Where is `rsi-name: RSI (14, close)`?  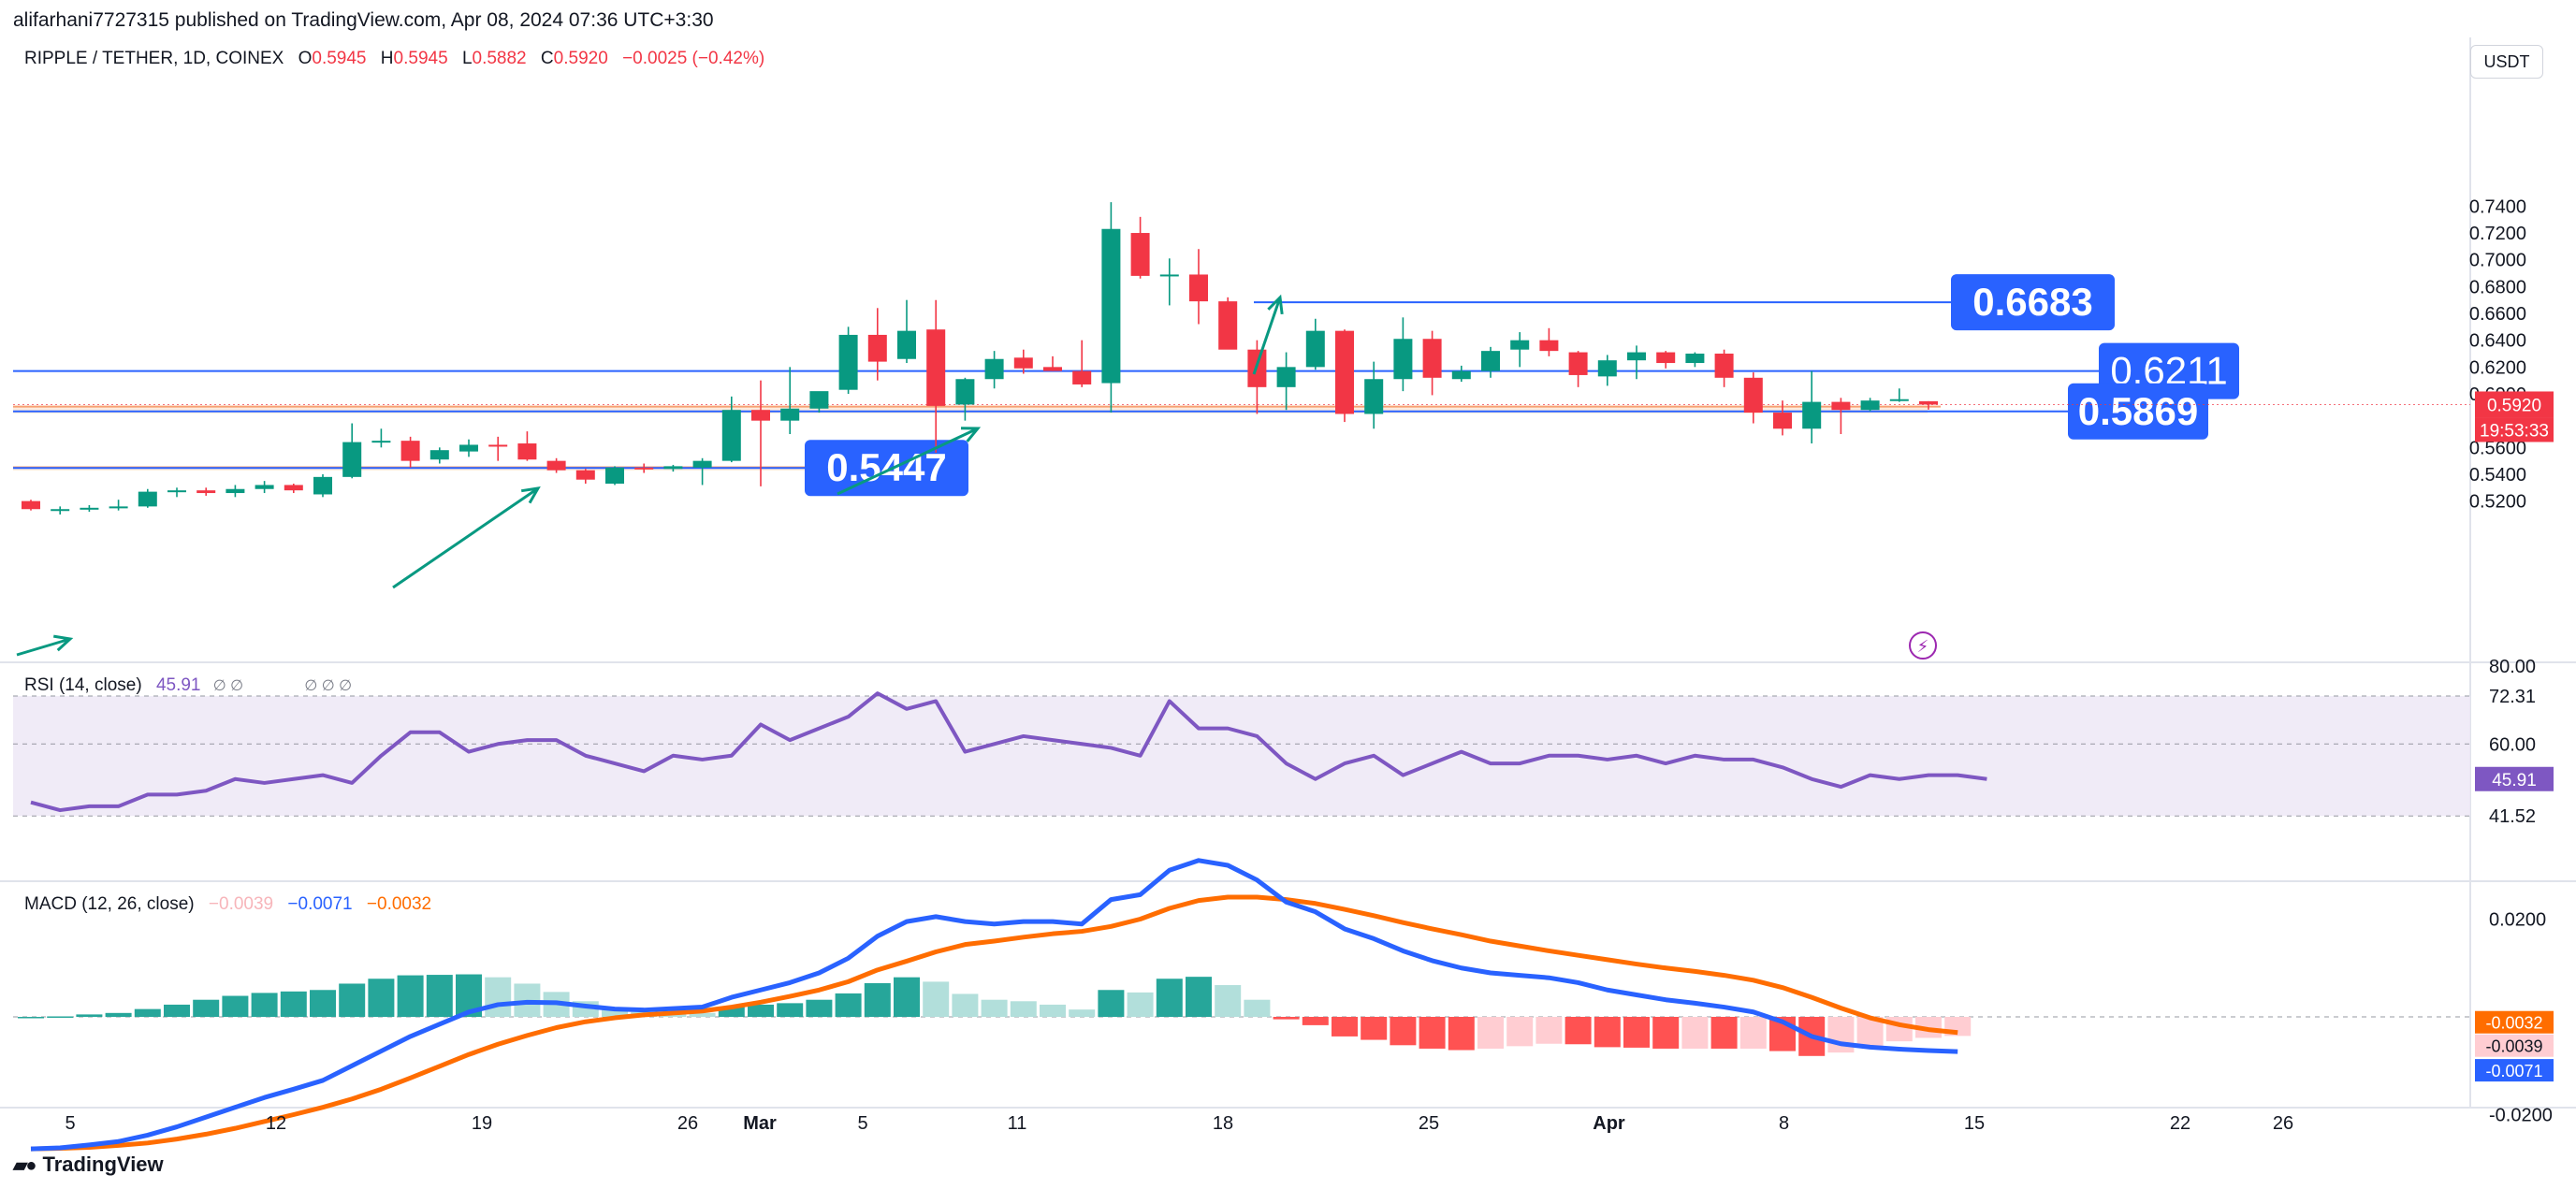
rsi-name: RSI (14, close) is located at coordinates (83, 685).